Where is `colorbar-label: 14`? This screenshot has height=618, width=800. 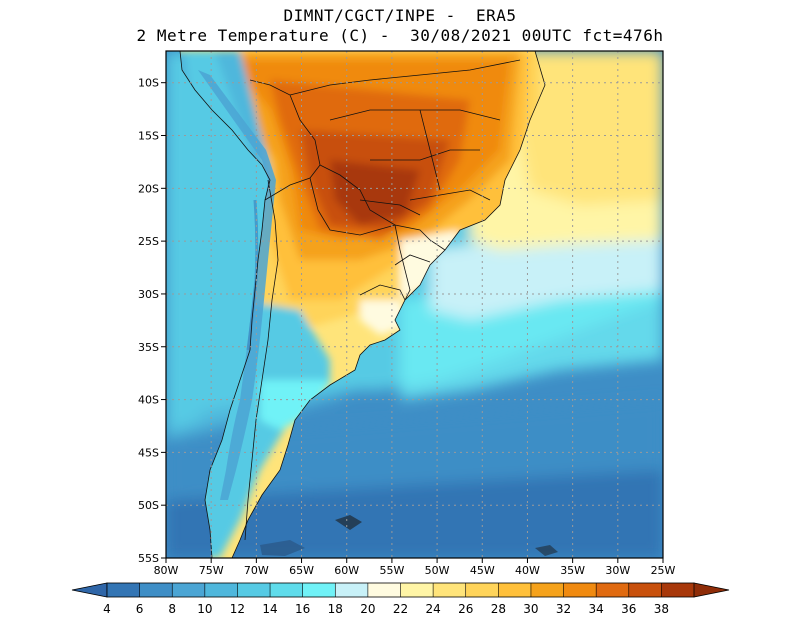
colorbar-label: 14 is located at coordinates (269, 609).